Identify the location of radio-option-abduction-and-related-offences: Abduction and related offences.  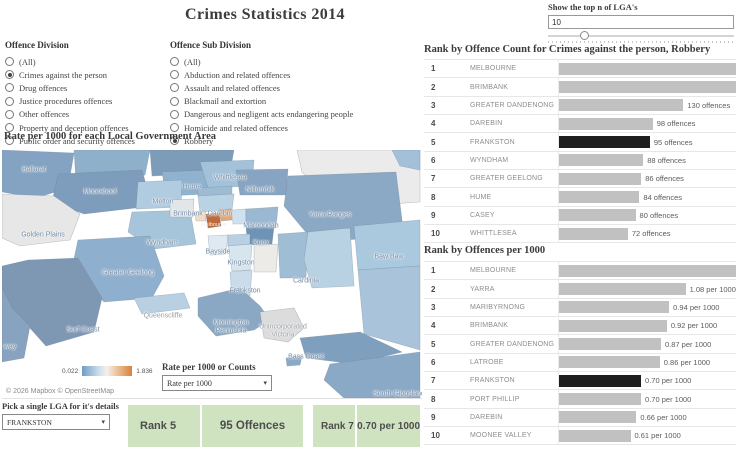
(261, 74).